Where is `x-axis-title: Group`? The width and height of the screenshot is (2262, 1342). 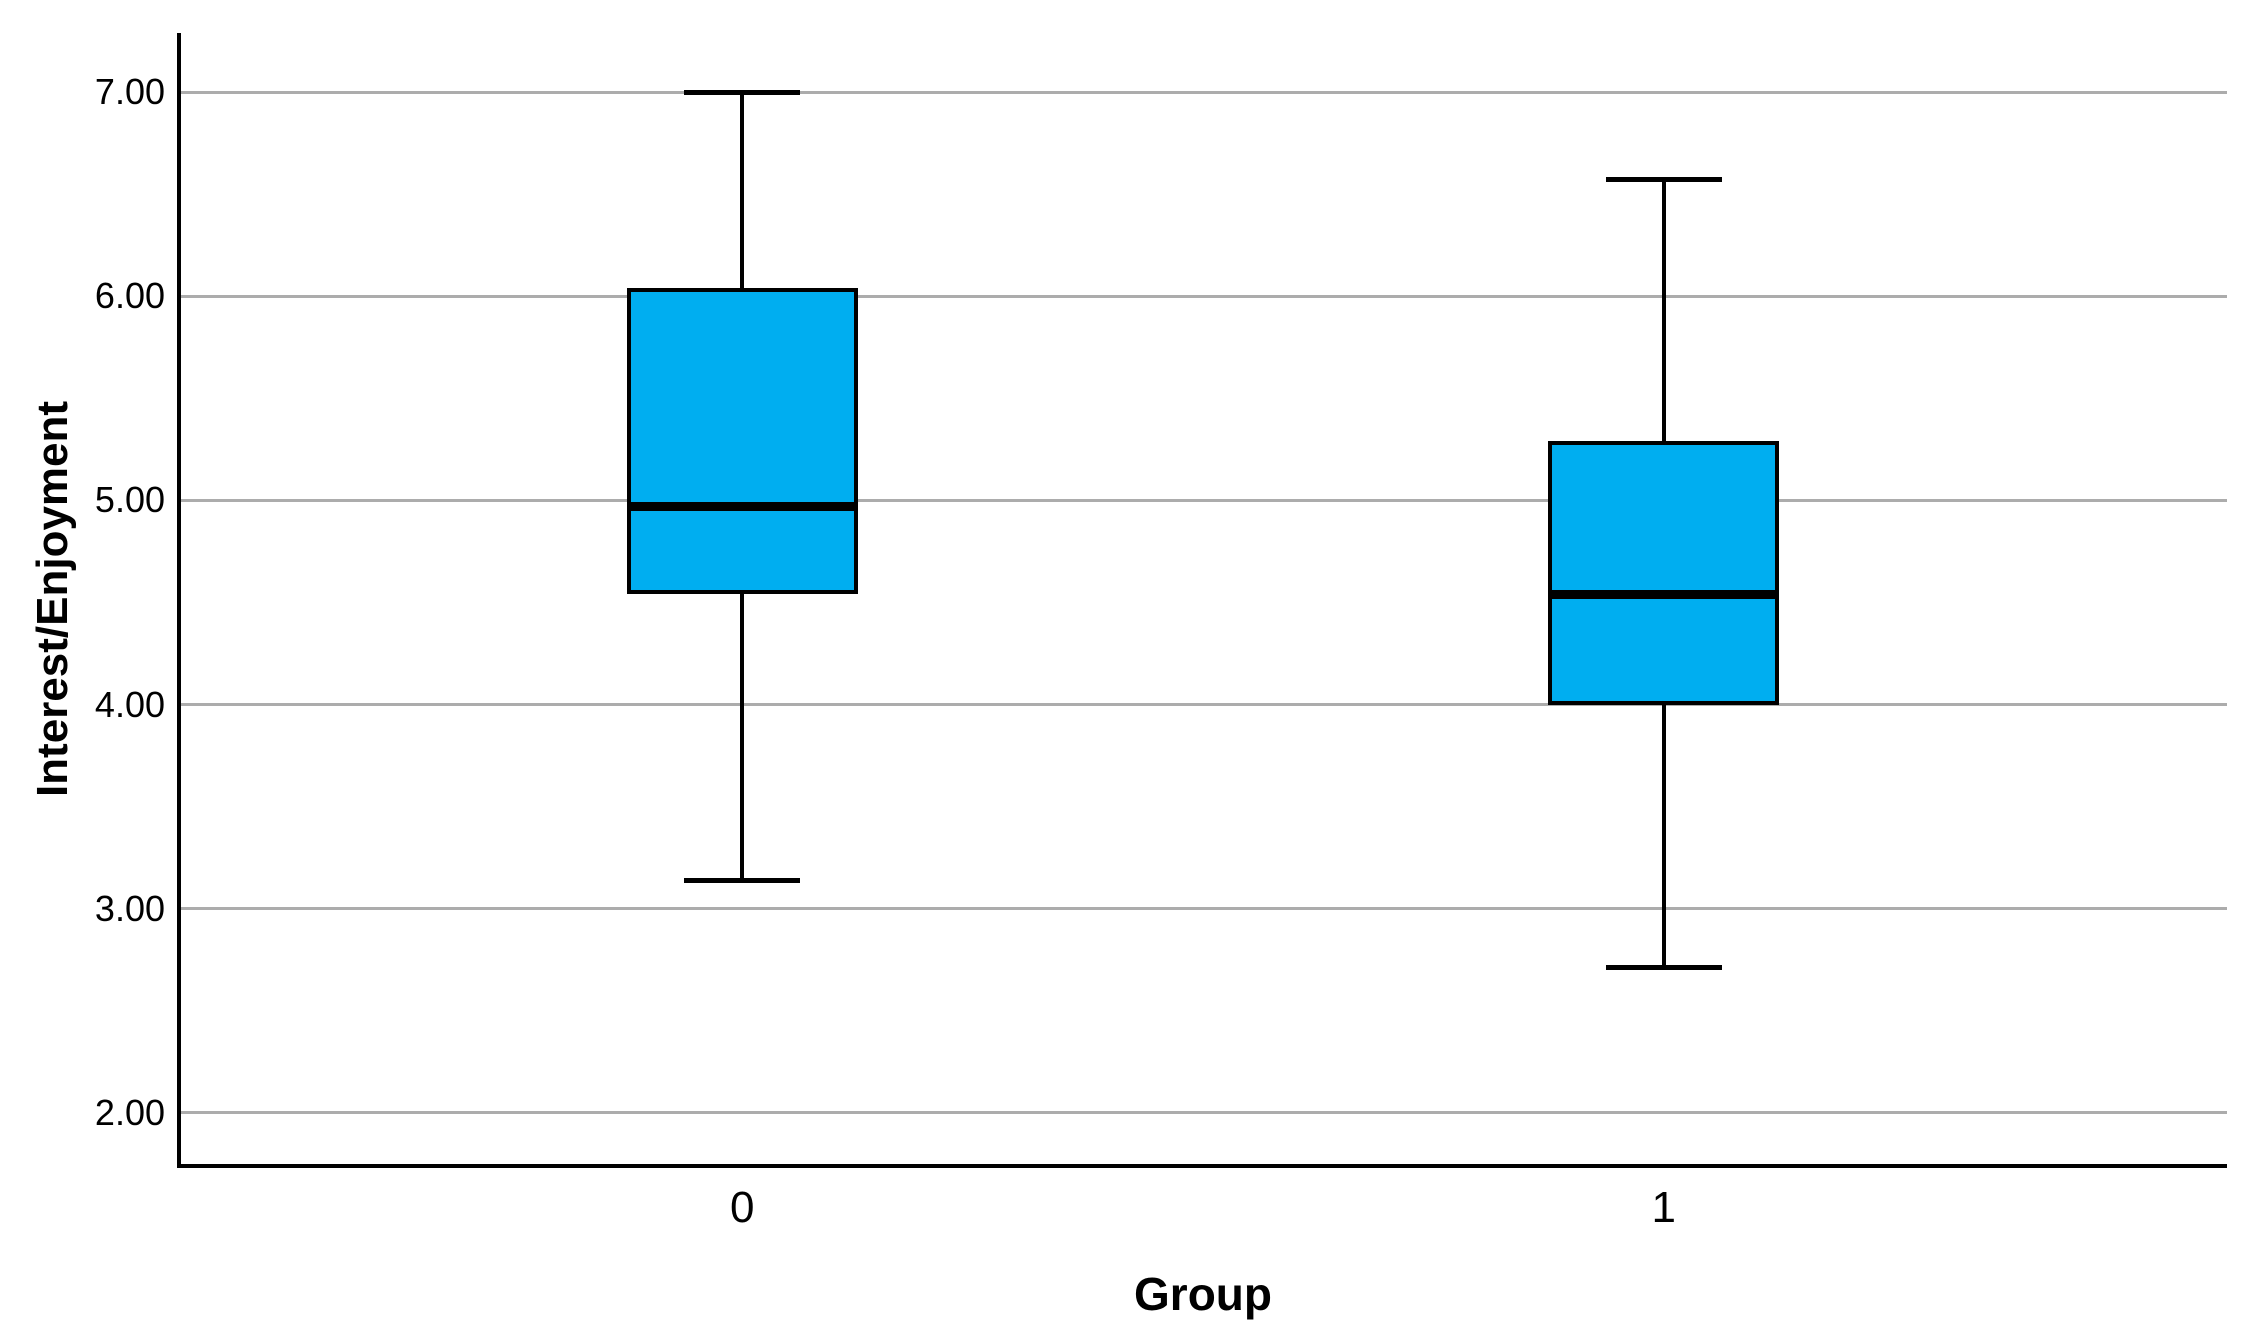
x-axis-title: Group is located at coordinates (1203, 1294).